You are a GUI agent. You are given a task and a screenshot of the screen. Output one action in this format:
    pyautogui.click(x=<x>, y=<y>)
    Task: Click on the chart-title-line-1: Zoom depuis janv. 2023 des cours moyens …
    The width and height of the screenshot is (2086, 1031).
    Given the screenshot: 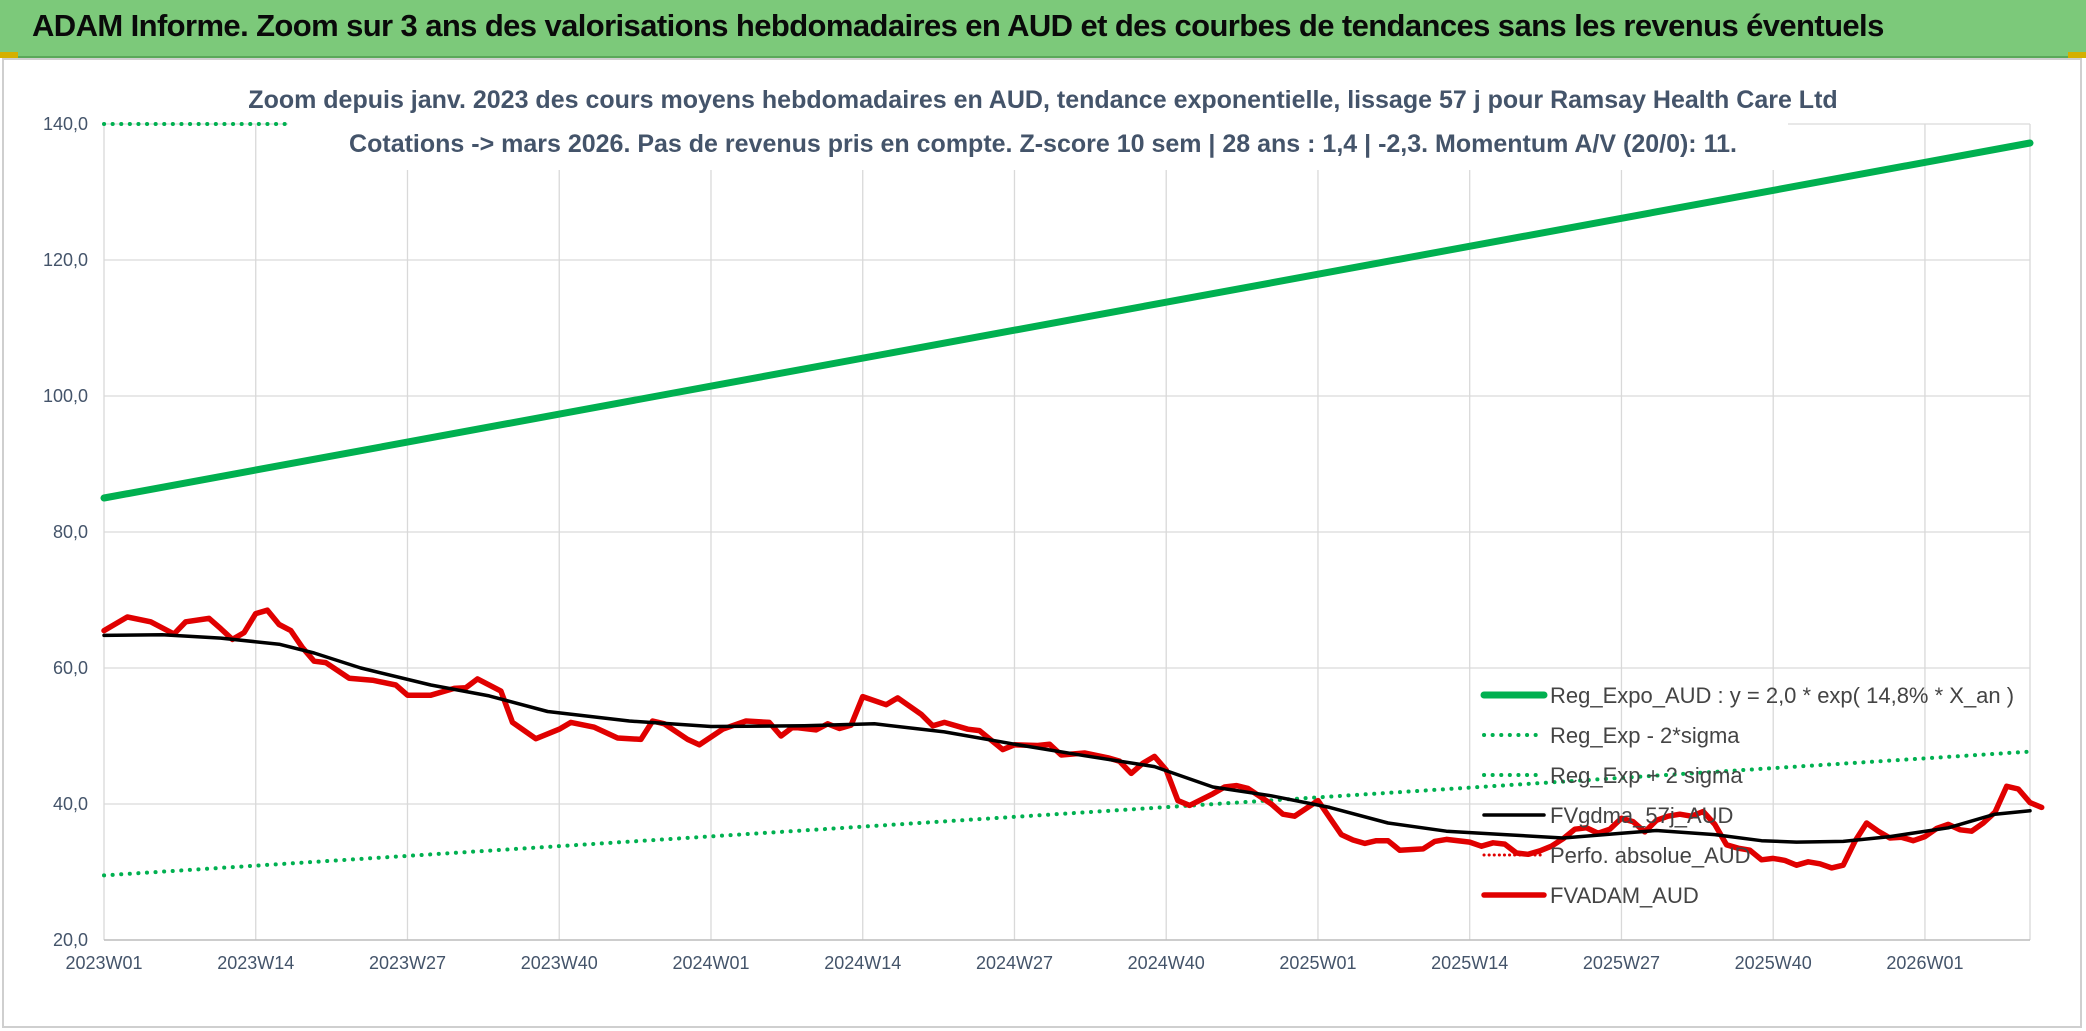 What is the action you would take?
    pyautogui.click(x=1042, y=100)
    